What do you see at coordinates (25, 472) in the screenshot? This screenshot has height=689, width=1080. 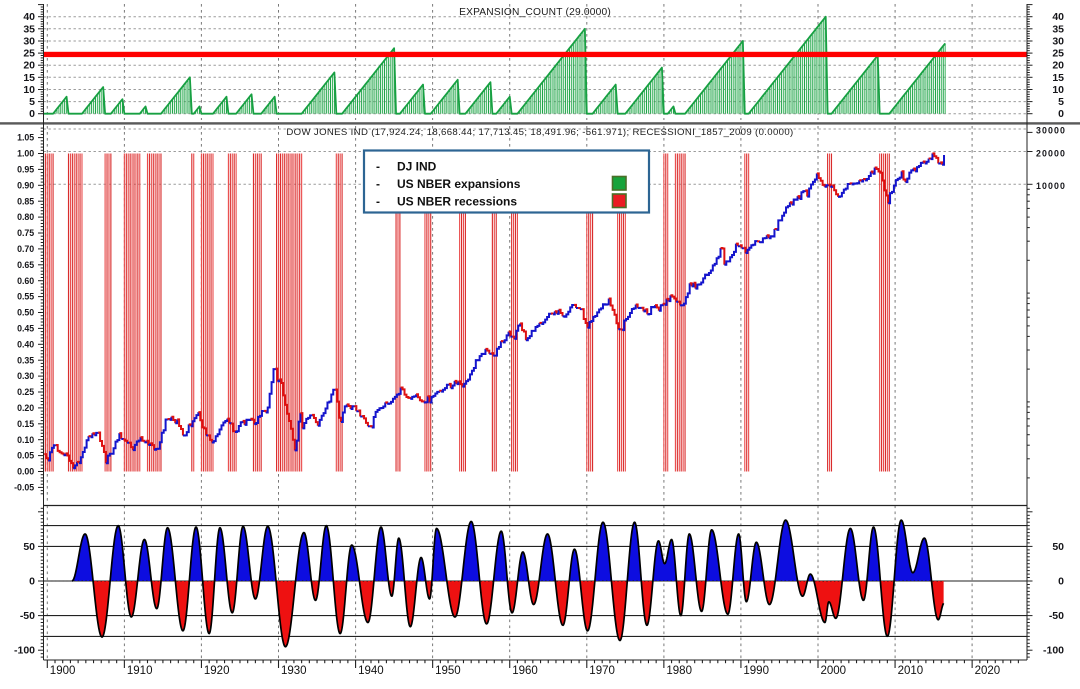 I see `svg-text: 0.00` at bounding box center [25, 472].